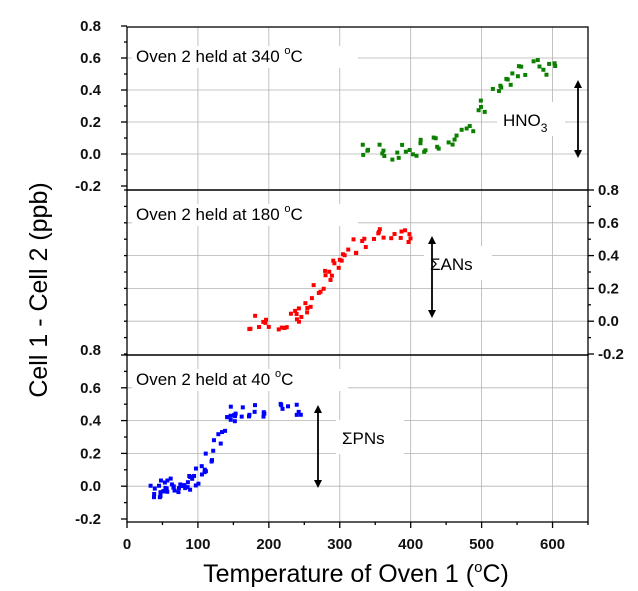 This screenshot has height=591, width=638. What do you see at coordinates (214, 378) in the screenshot?
I see `panel-title: Oven 2 held at 40 oC` at bounding box center [214, 378].